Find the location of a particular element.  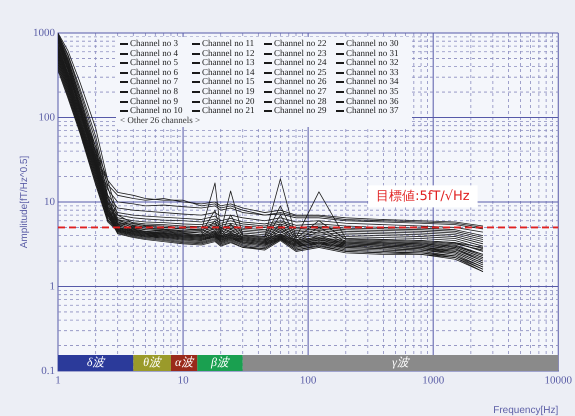

legend-label: Channel no 11 is located at coordinates (228, 43).